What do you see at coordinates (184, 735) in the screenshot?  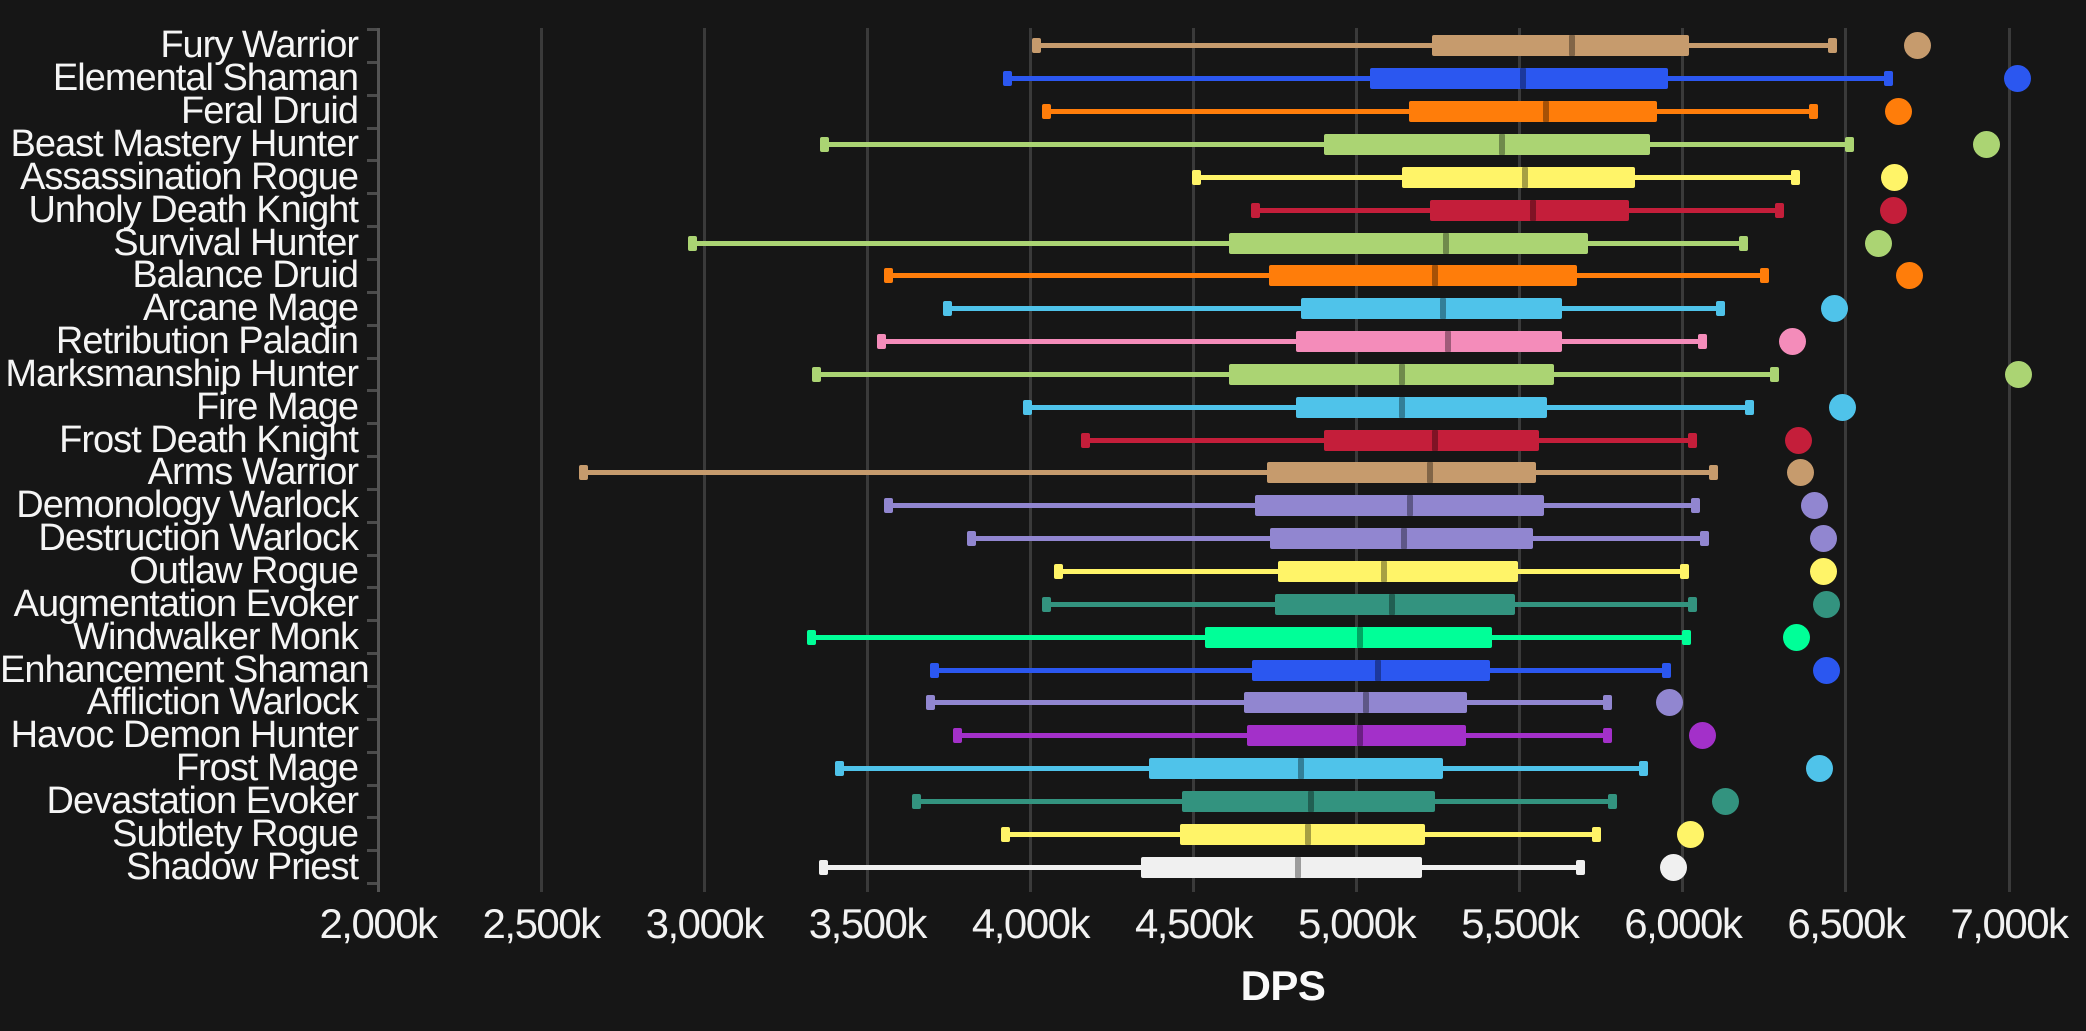 I see `category-label-havoc-demon-hunter: Havoc Demon Hunter` at bounding box center [184, 735].